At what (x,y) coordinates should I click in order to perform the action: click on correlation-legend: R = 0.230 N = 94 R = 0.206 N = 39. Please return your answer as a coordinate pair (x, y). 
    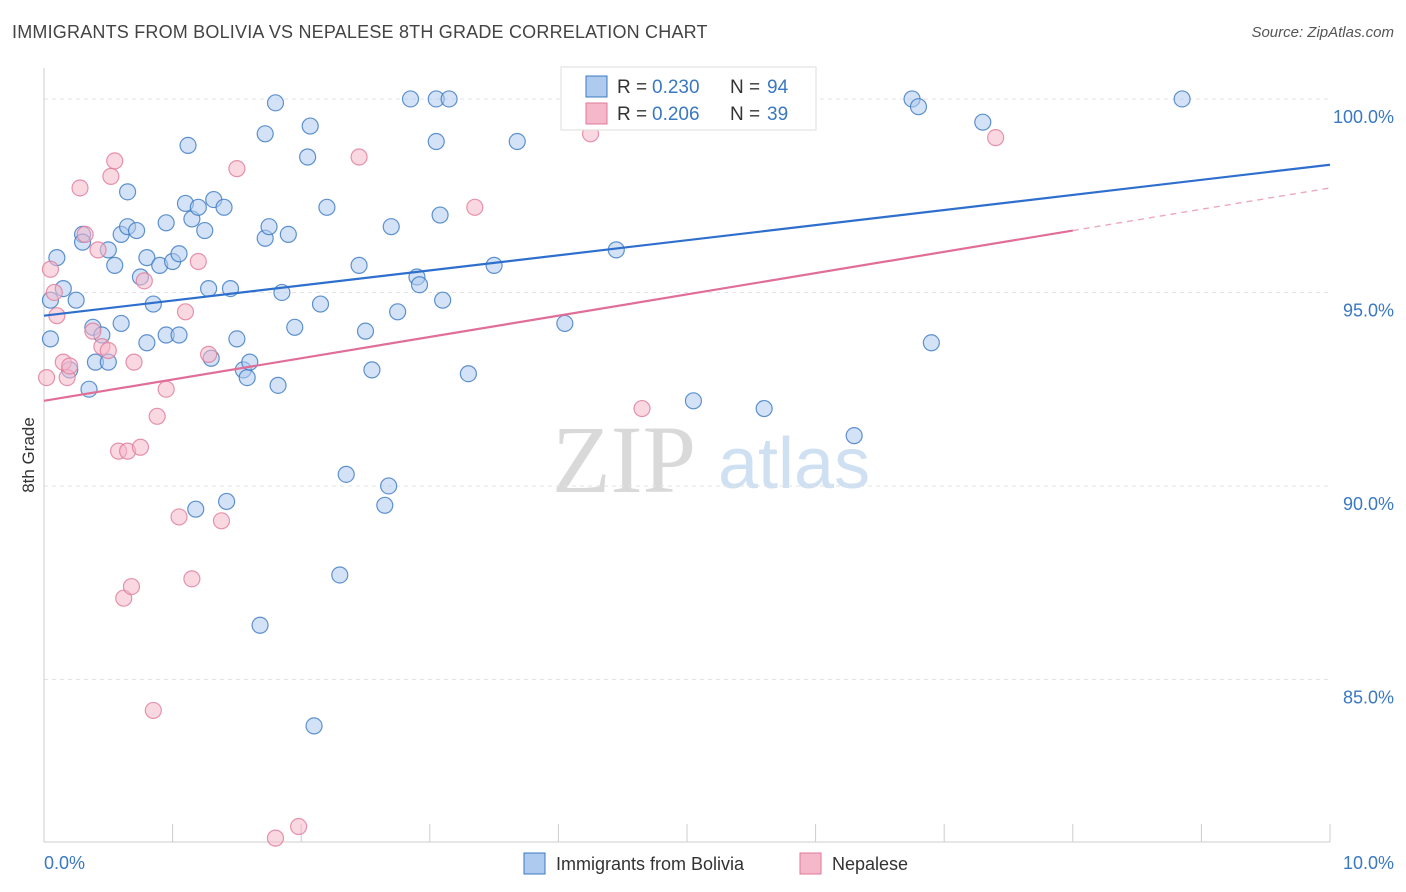
    Looking at the image, I should click on (688, 98).